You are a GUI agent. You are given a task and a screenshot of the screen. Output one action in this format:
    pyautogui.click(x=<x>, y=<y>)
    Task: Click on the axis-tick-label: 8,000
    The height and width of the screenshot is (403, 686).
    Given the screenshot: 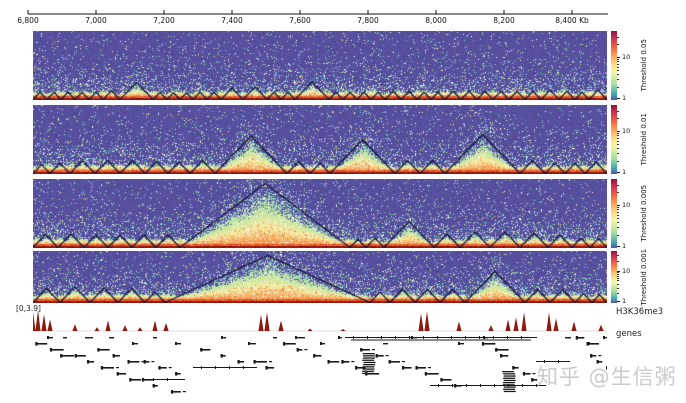 What is the action you would take?
    pyautogui.click(x=436, y=20)
    